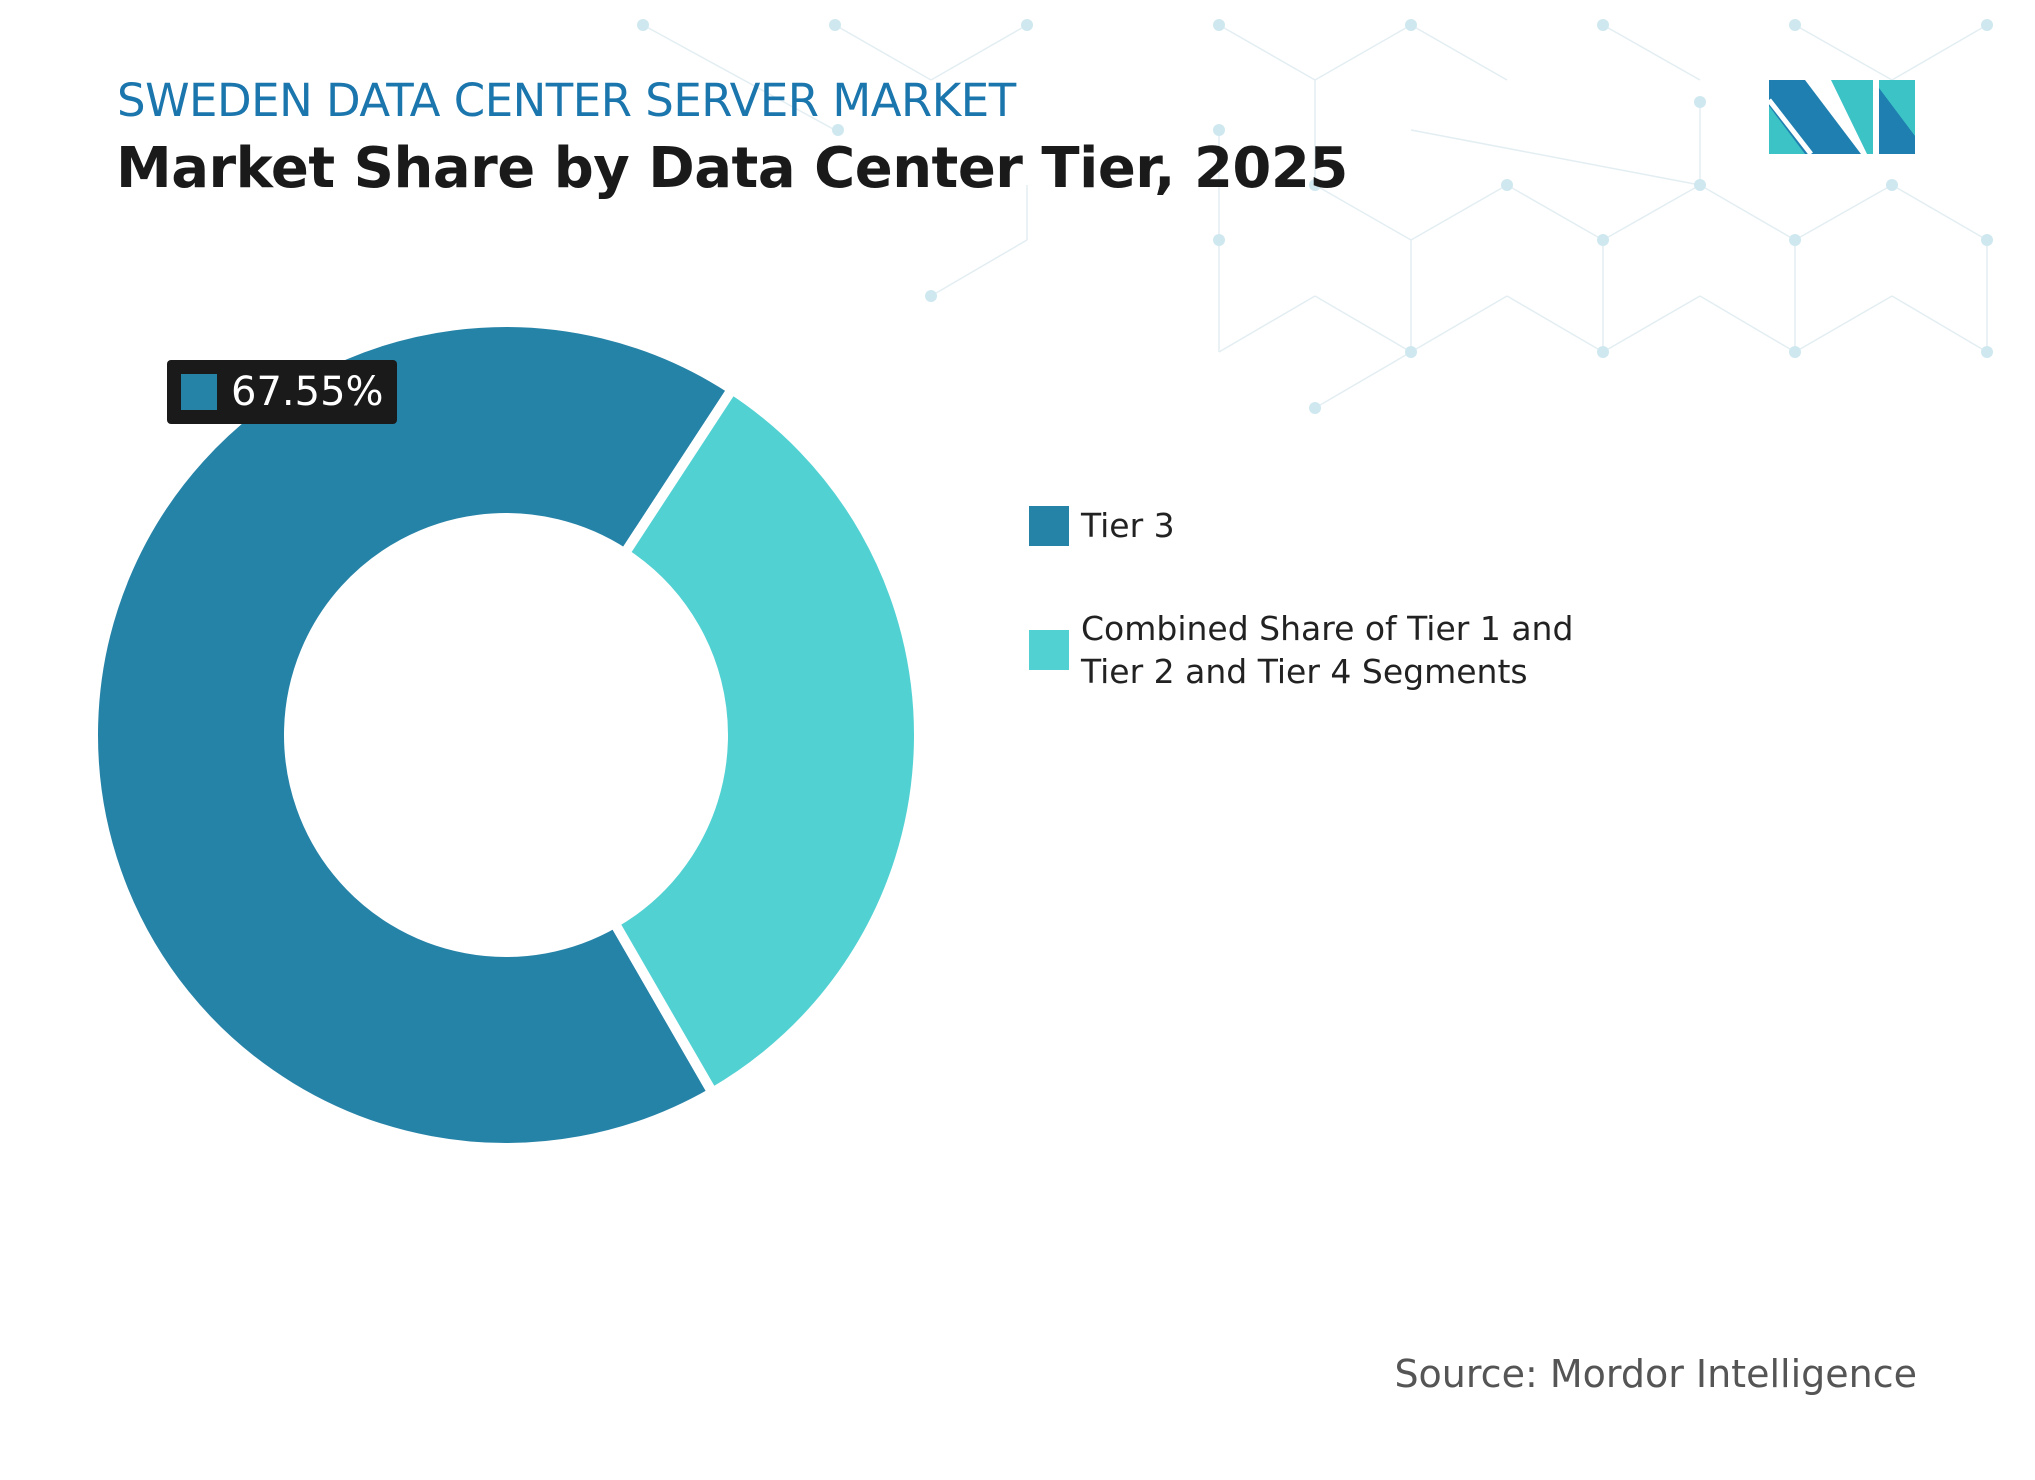  I want to click on legend-label-line2: Tier 2 and Tier 4 Segments, so click(1304, 671).